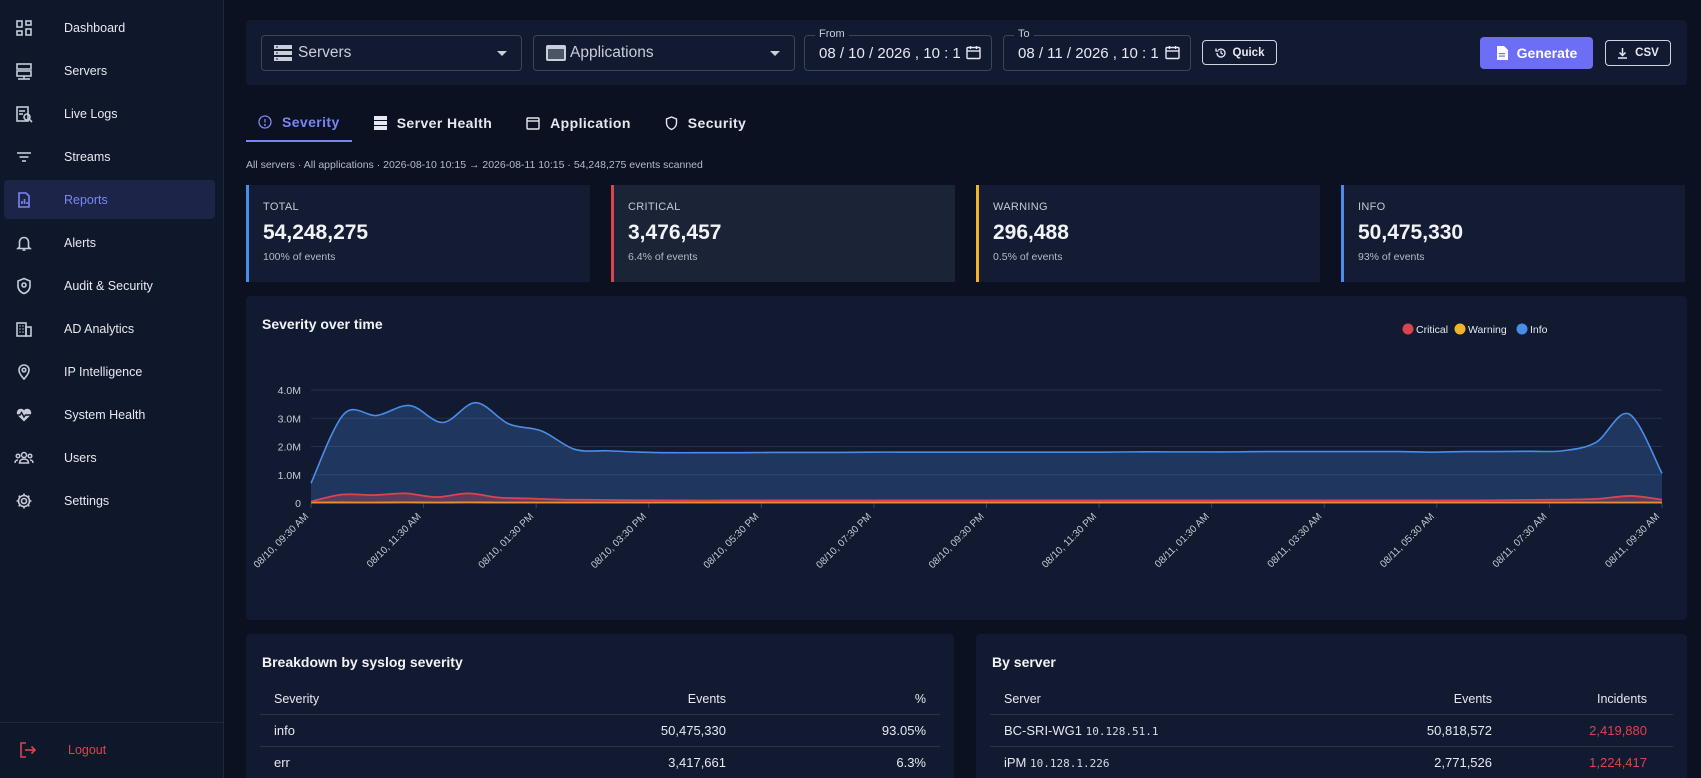  I want to click on stat-value: 3,476,457, so click(675, 232).